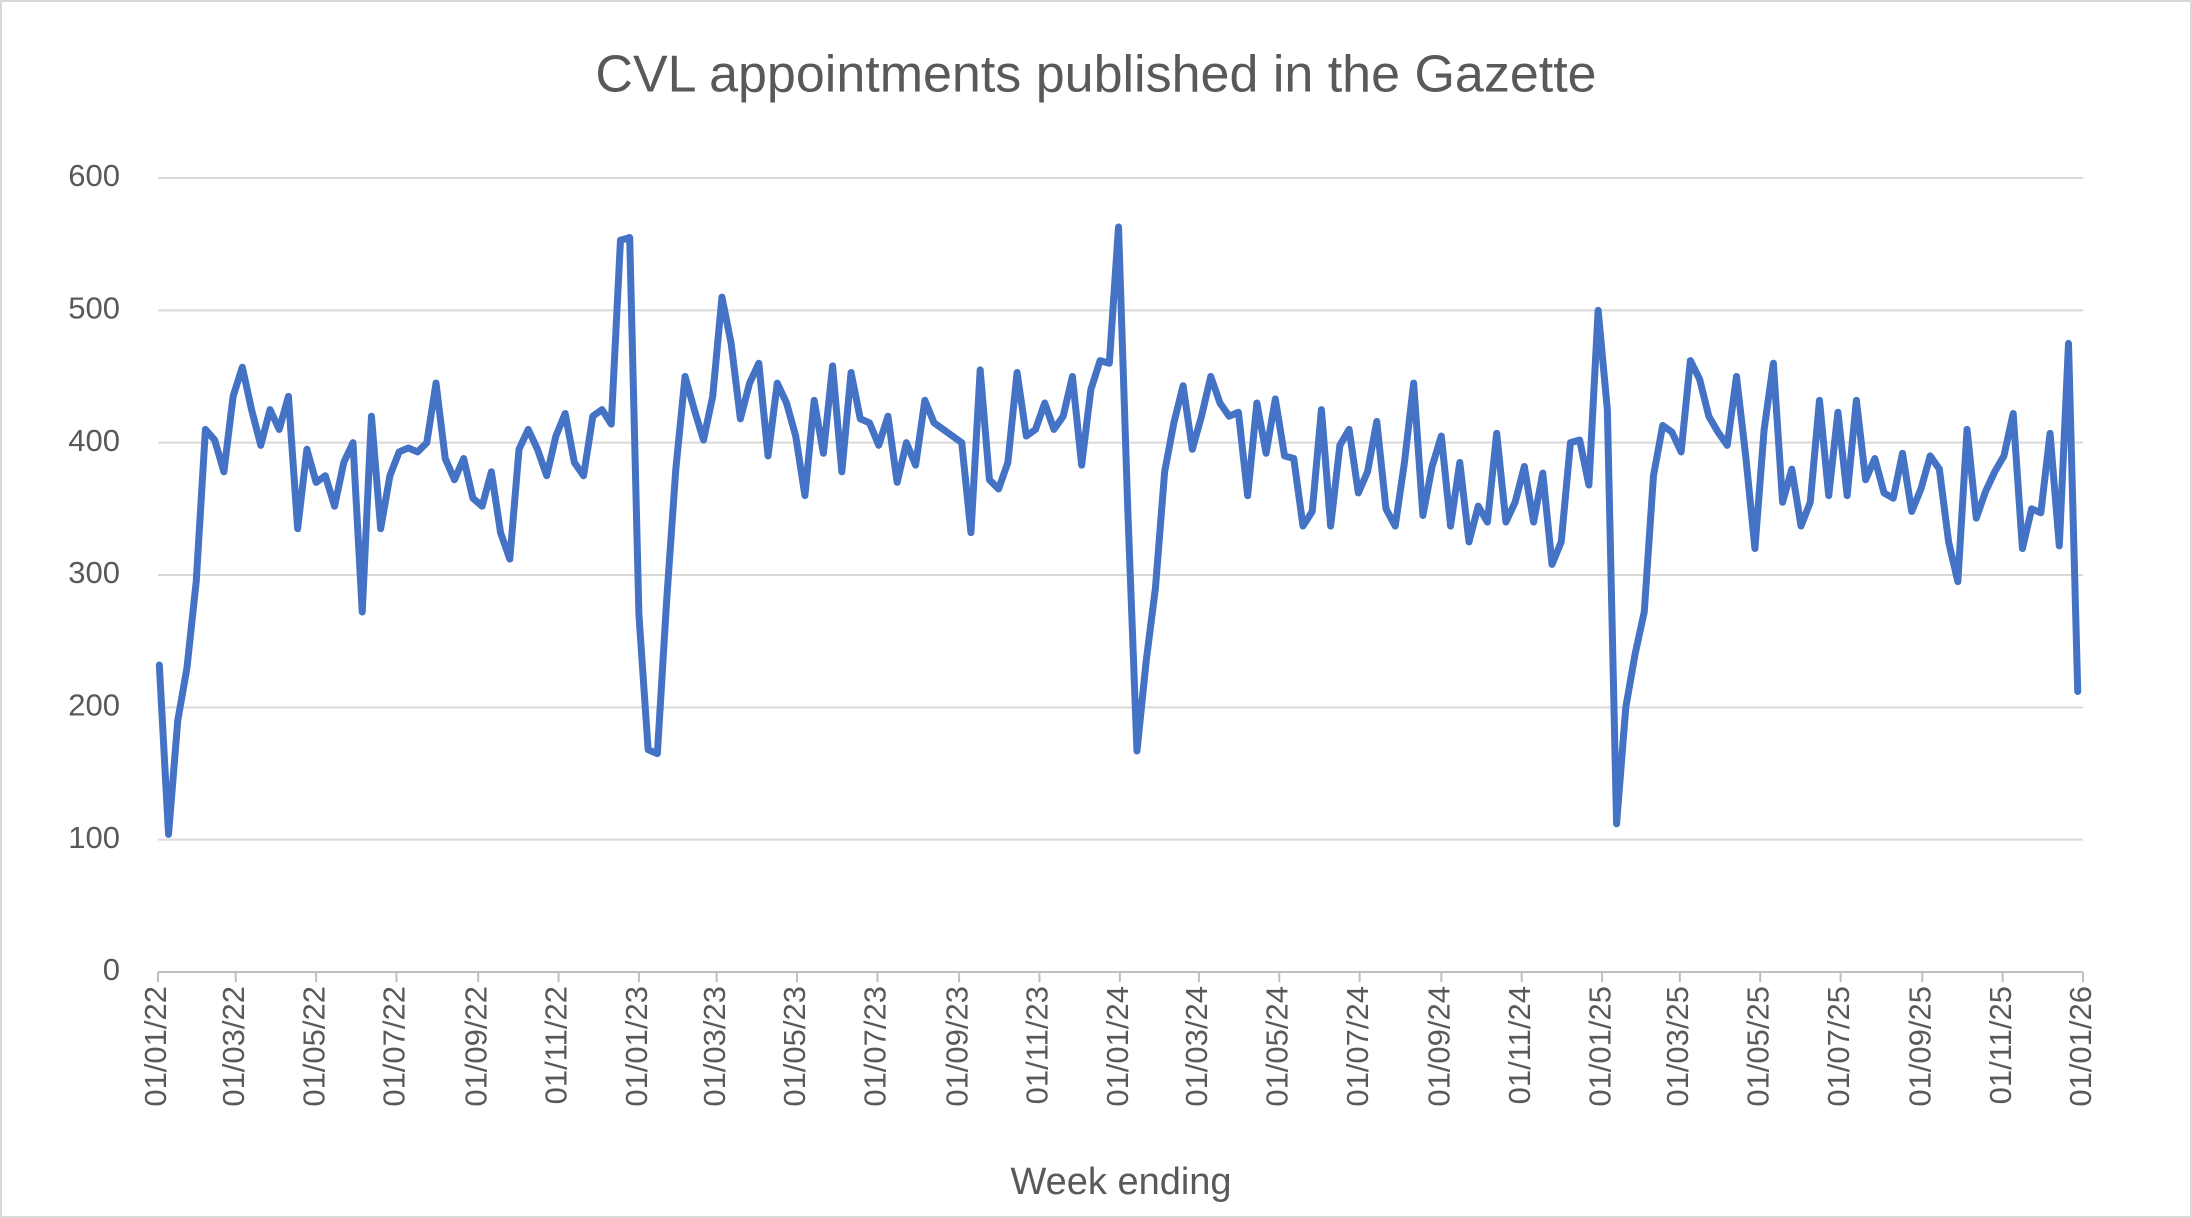  Describe the element at coordinates (714, 1046) in the screenshot. I see `x-tick-label: 01/03/23` at that location.